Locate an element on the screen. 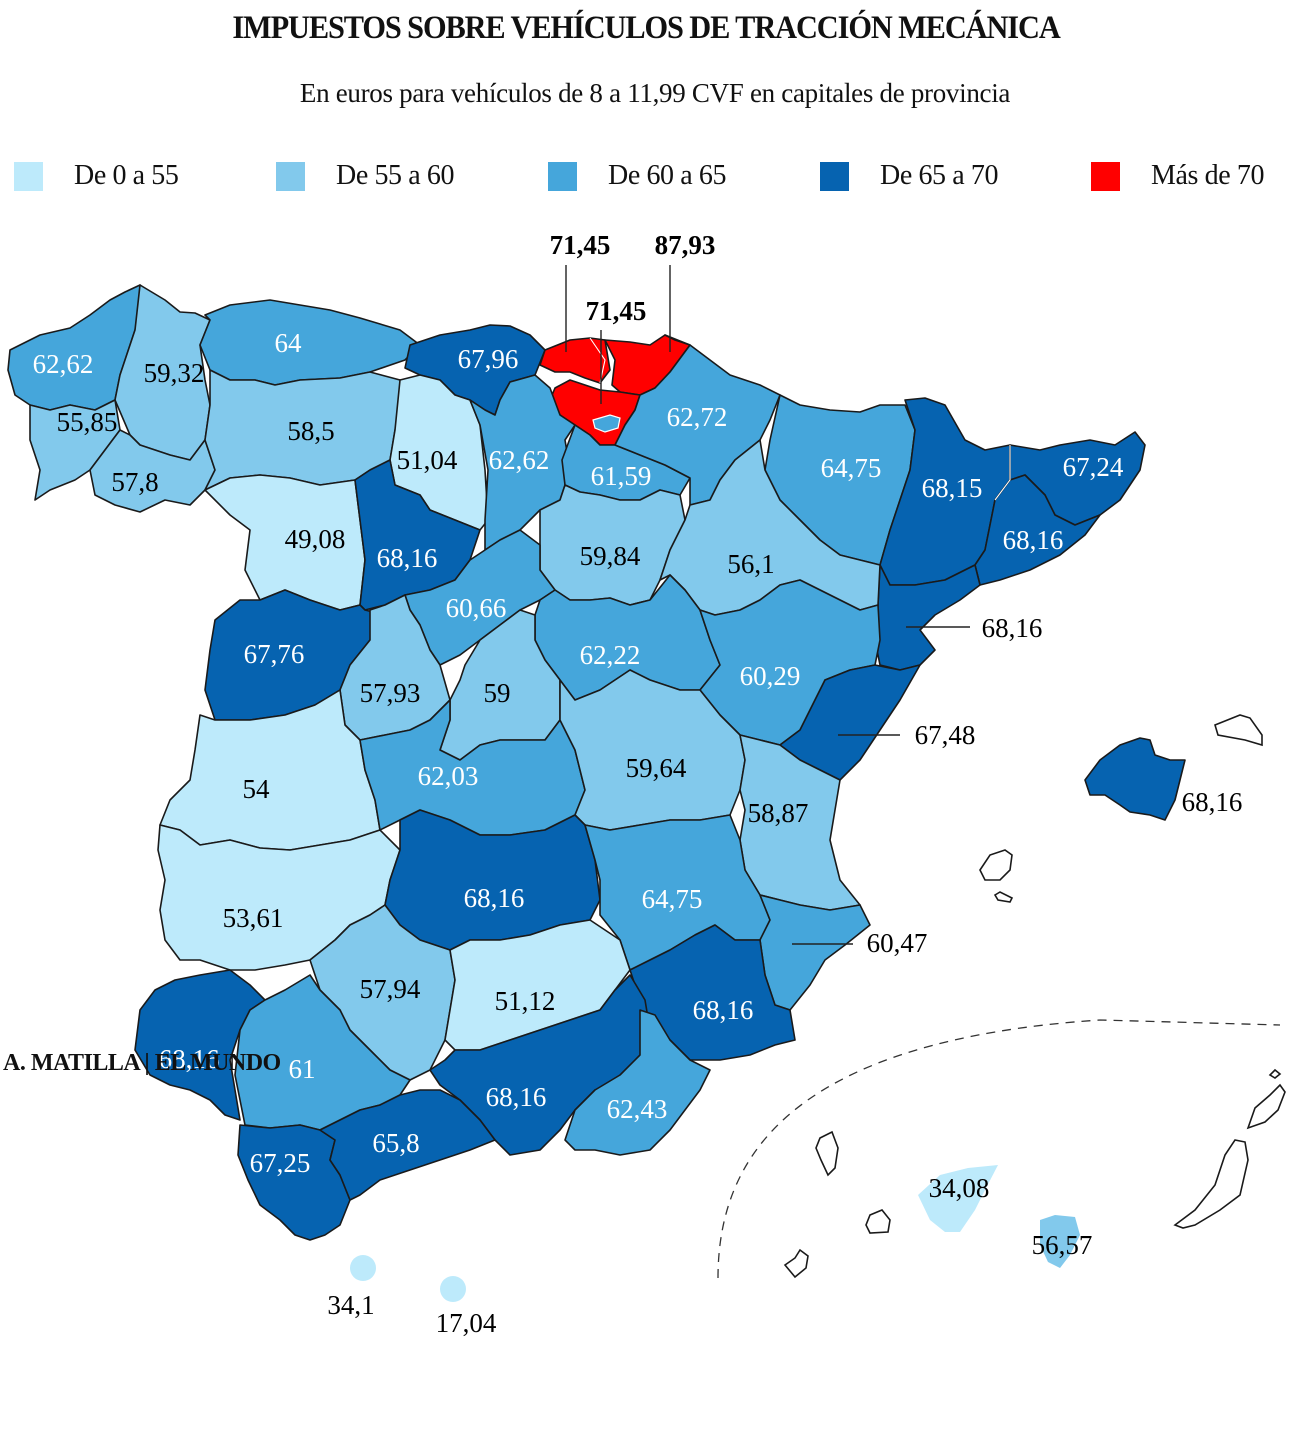 Image resolution: width=1292 pixels, height=1452 pixels. island-la-gomera is located at coordinates (878, 1221).